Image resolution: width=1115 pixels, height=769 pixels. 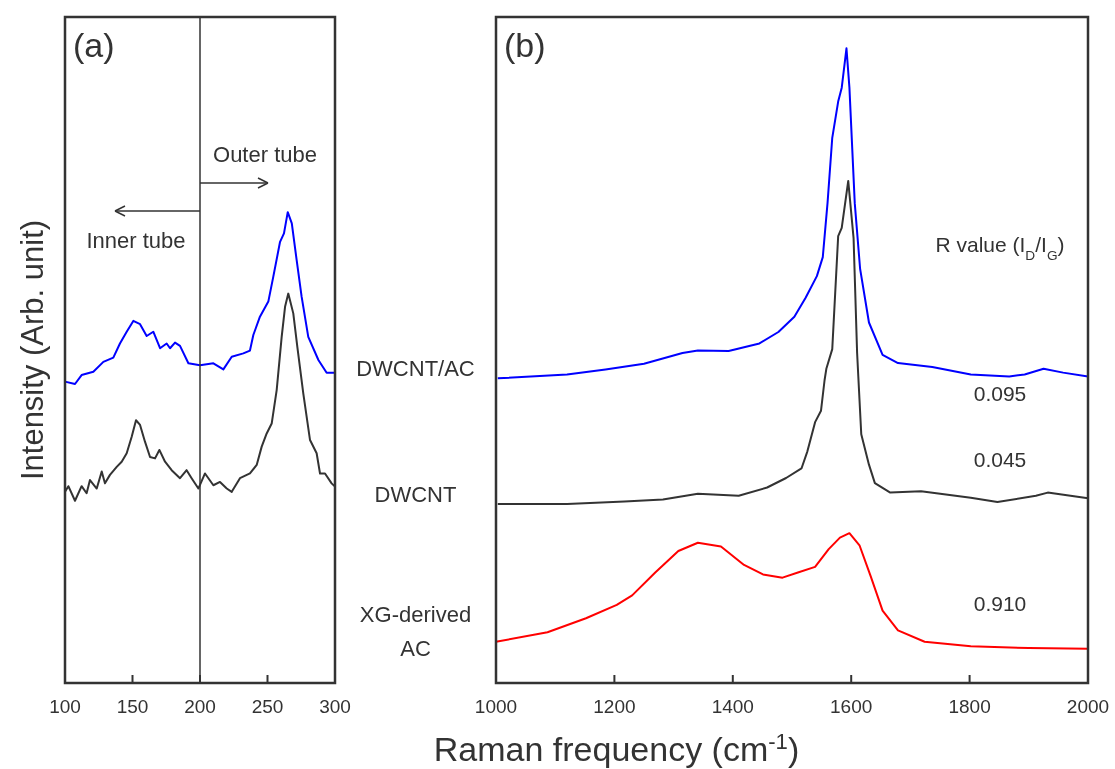 I want to click on x-tick-label: 1200, so click(x=614, y=706).